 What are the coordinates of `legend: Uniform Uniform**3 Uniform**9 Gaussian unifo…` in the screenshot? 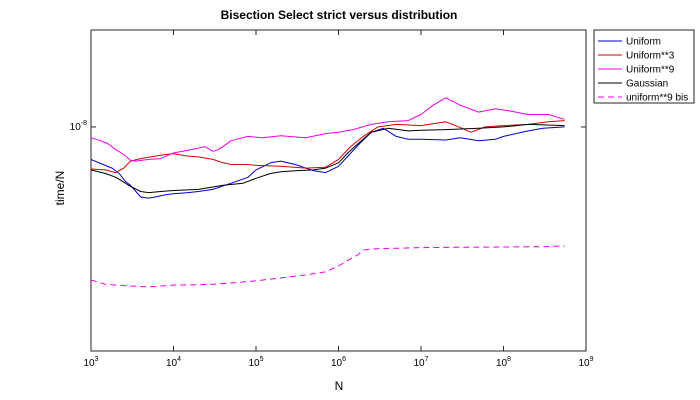 It's located at (644, 66).